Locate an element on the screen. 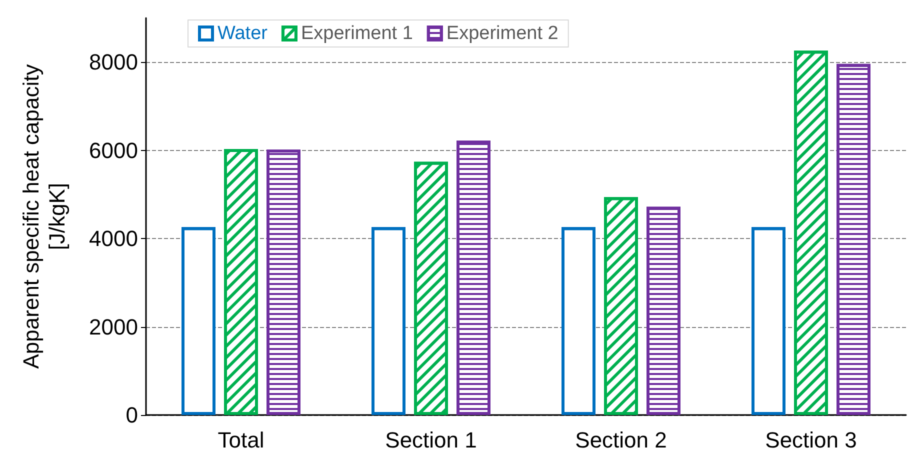 This screenshot has width=917, height=470. legend-label: Experiment 1 is located at coordinates (356, 33).